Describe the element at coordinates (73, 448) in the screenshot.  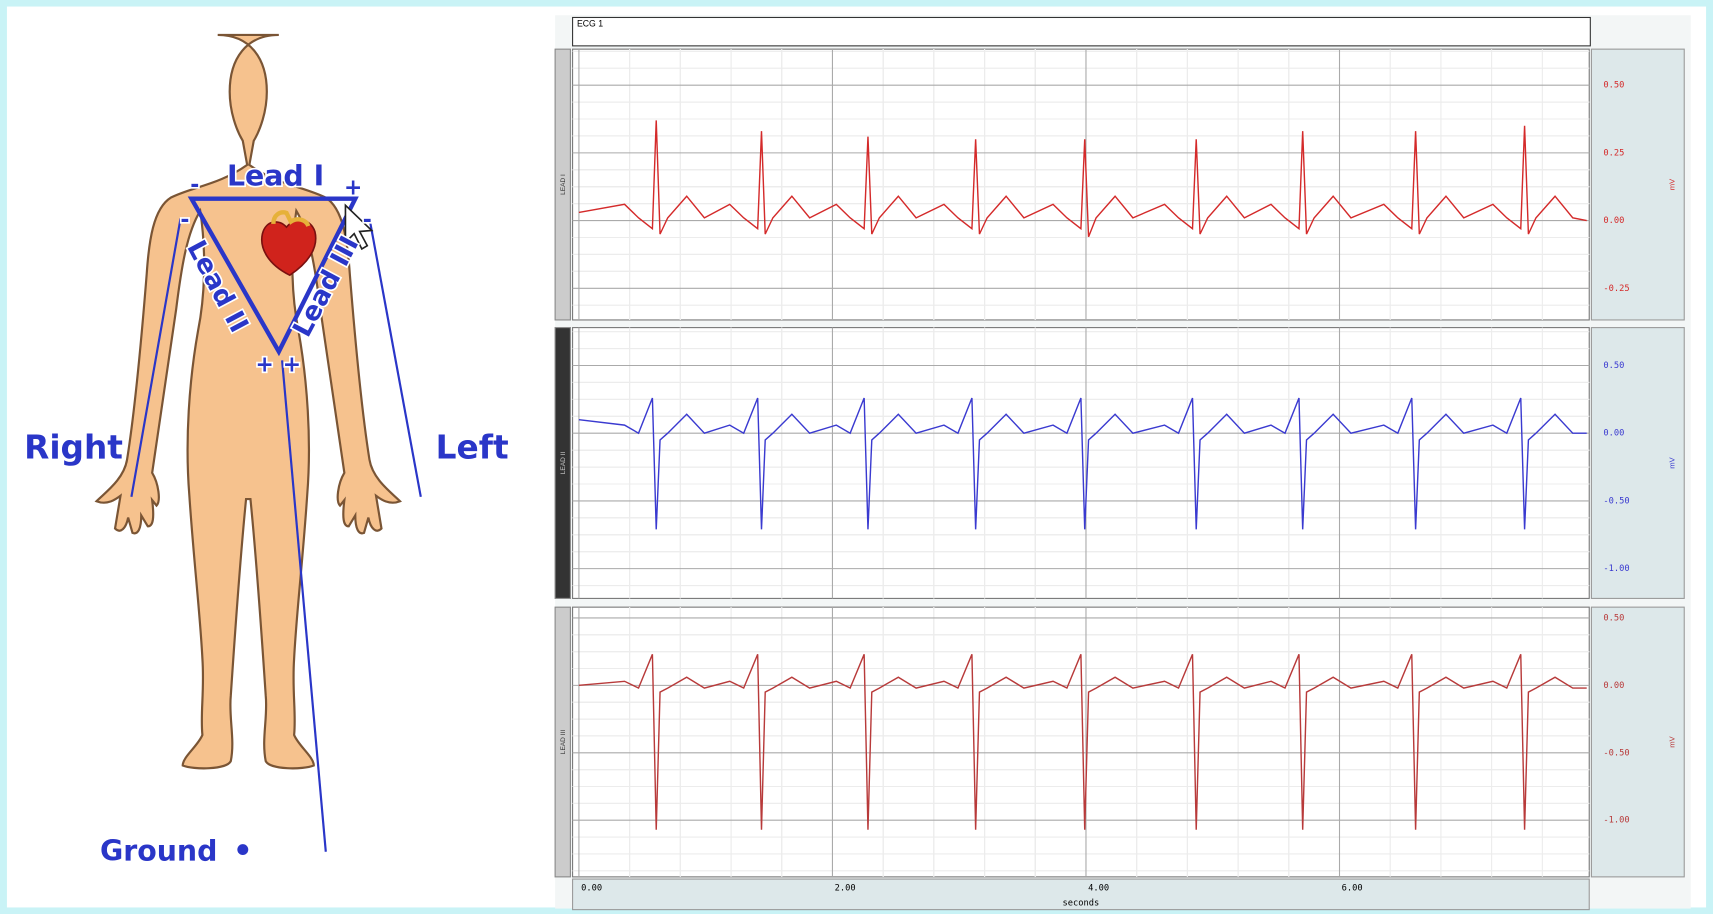
I see `limb-label: Right` at that location.